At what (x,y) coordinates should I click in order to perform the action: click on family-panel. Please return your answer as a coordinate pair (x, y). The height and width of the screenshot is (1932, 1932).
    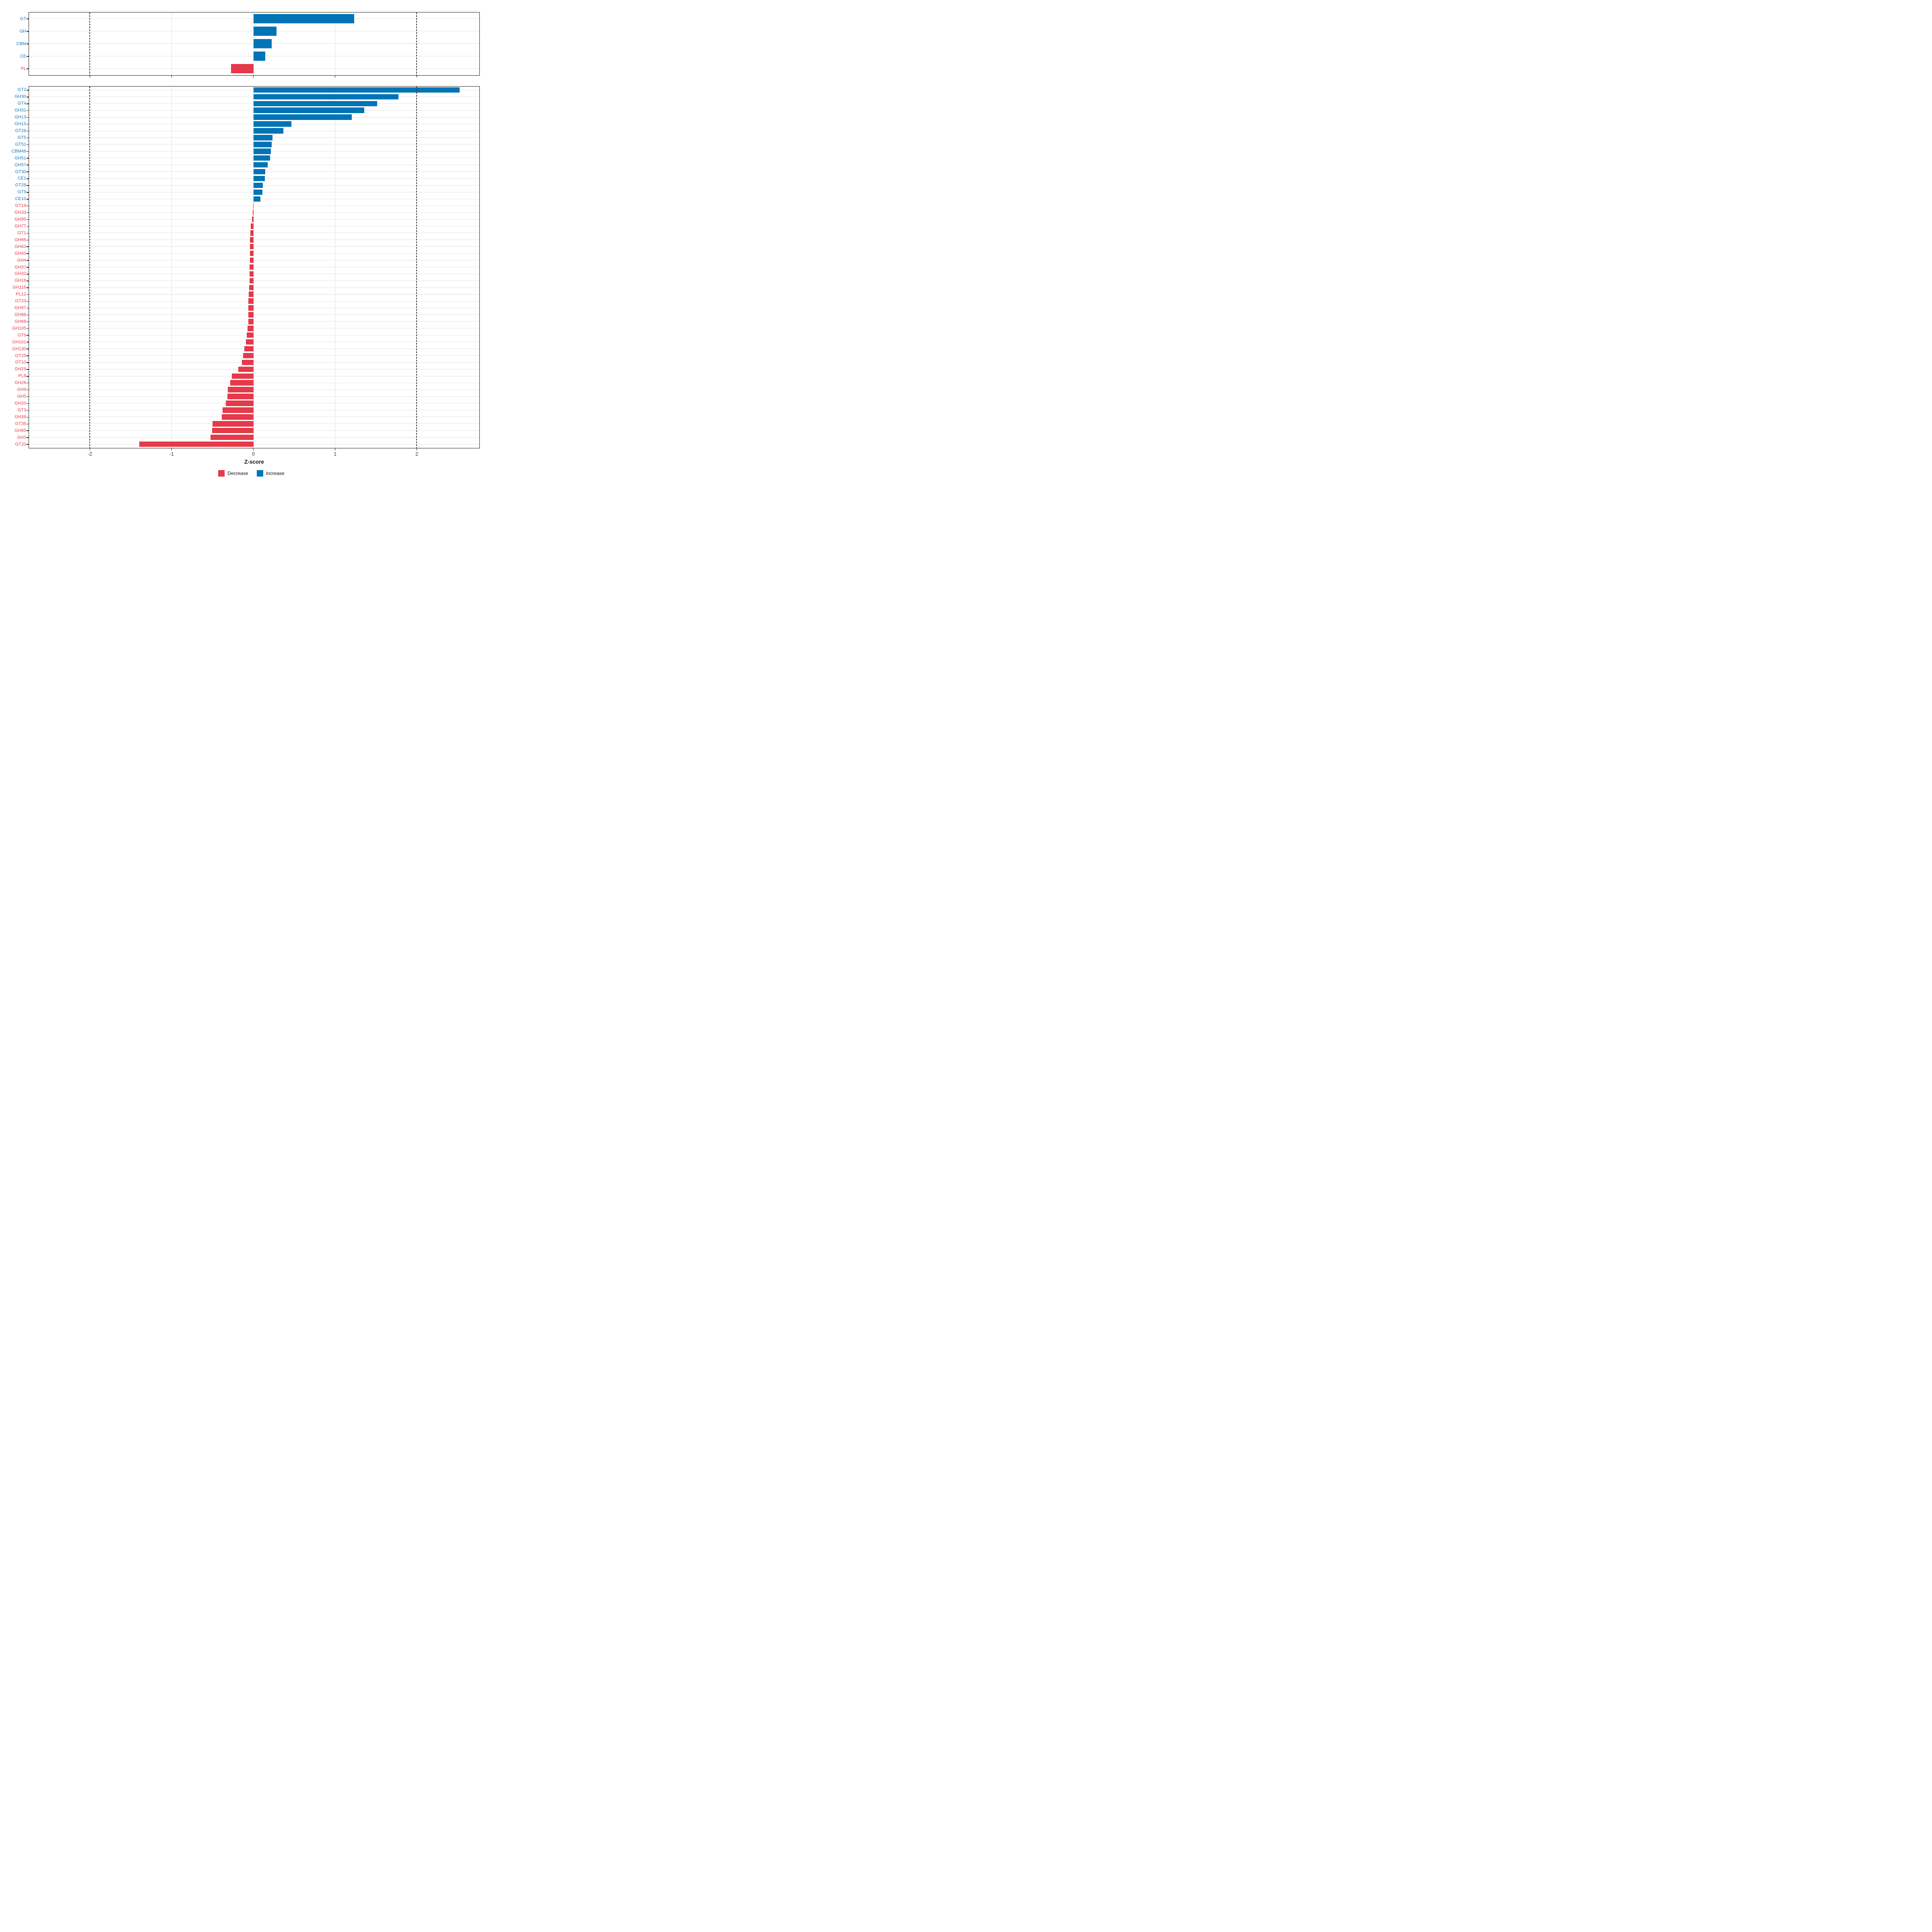
    Looking at the image, I should click on (254, 267).